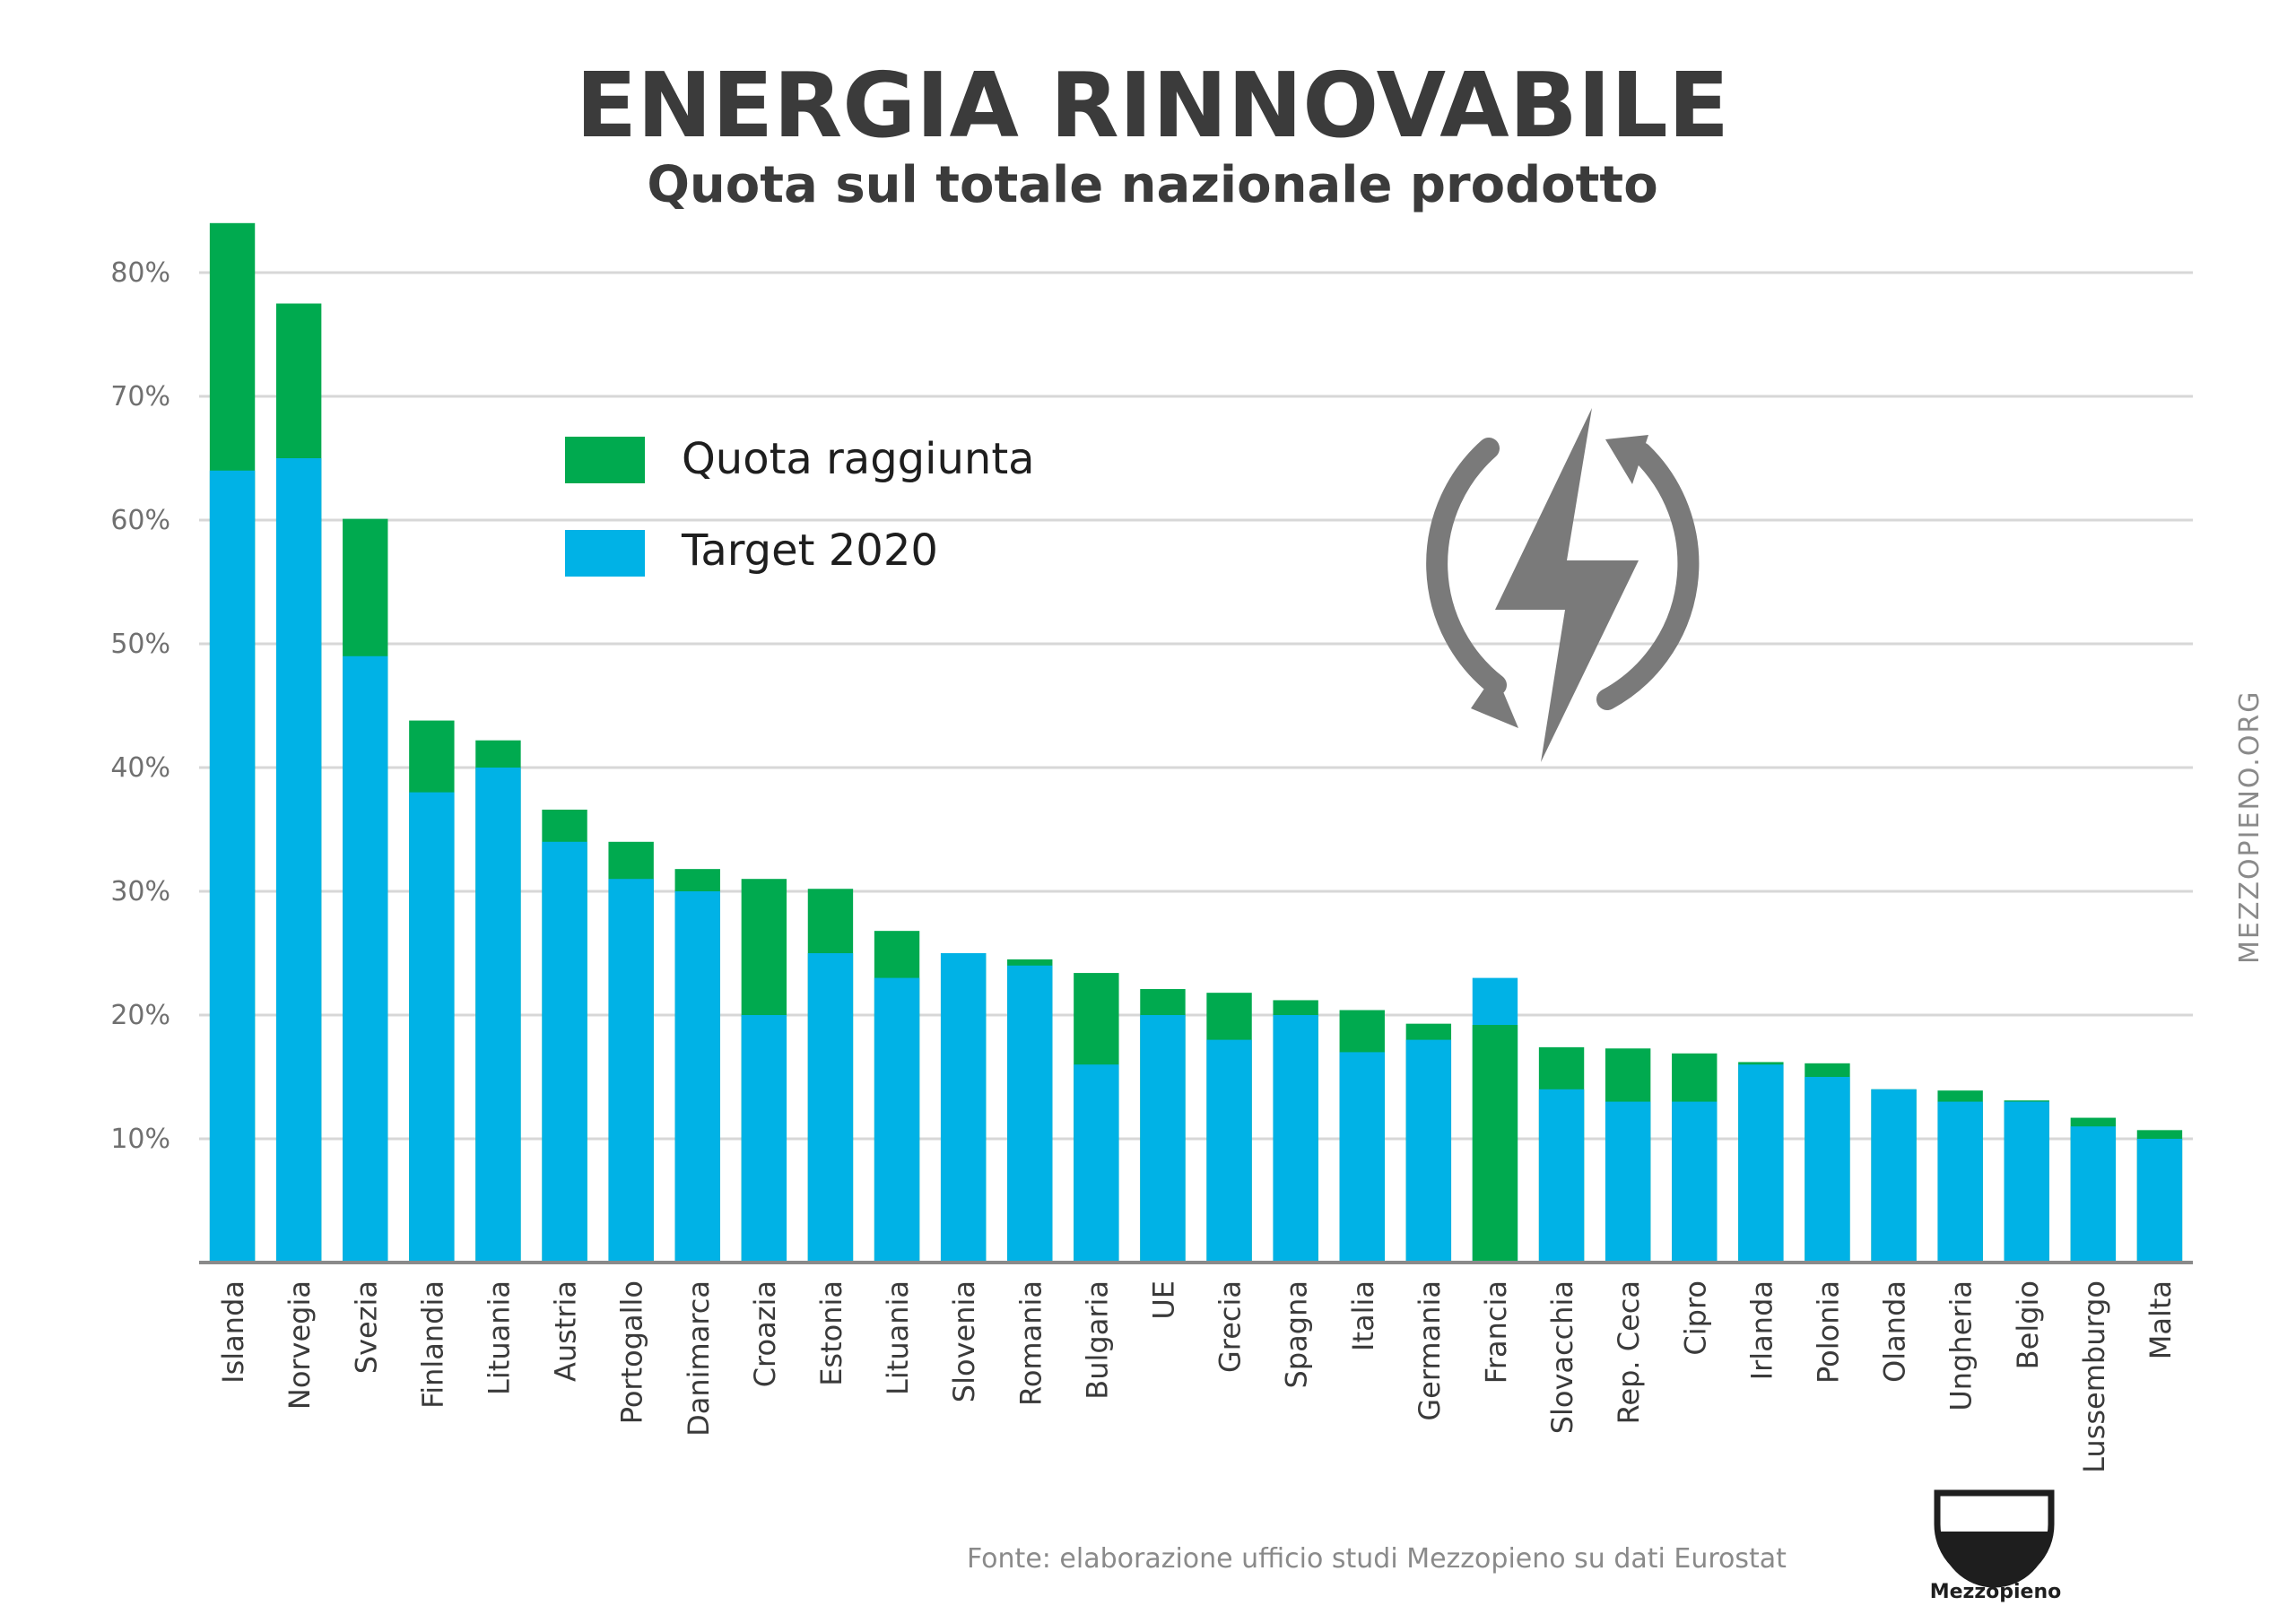 The image size is (2296, 1623). What do you see at coordinates (1230, 1326) in the screenshot?
I see `category-label: Grecia` at bounding box center [1230, 1326].